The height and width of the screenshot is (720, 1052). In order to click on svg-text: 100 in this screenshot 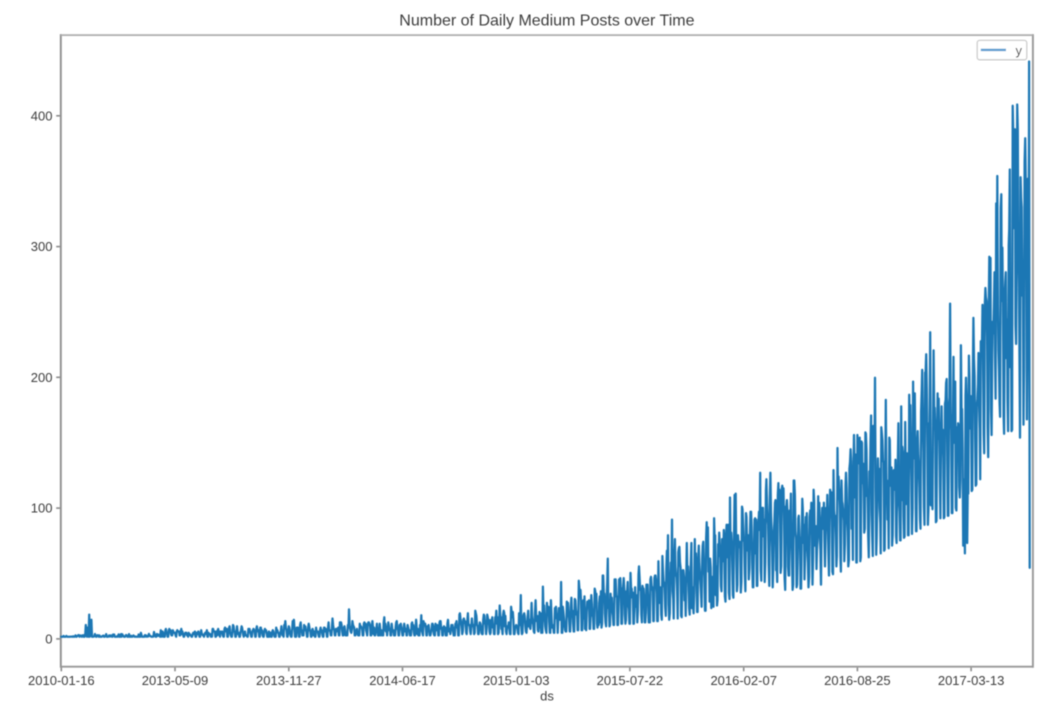, I will do `click(42, 508)`.